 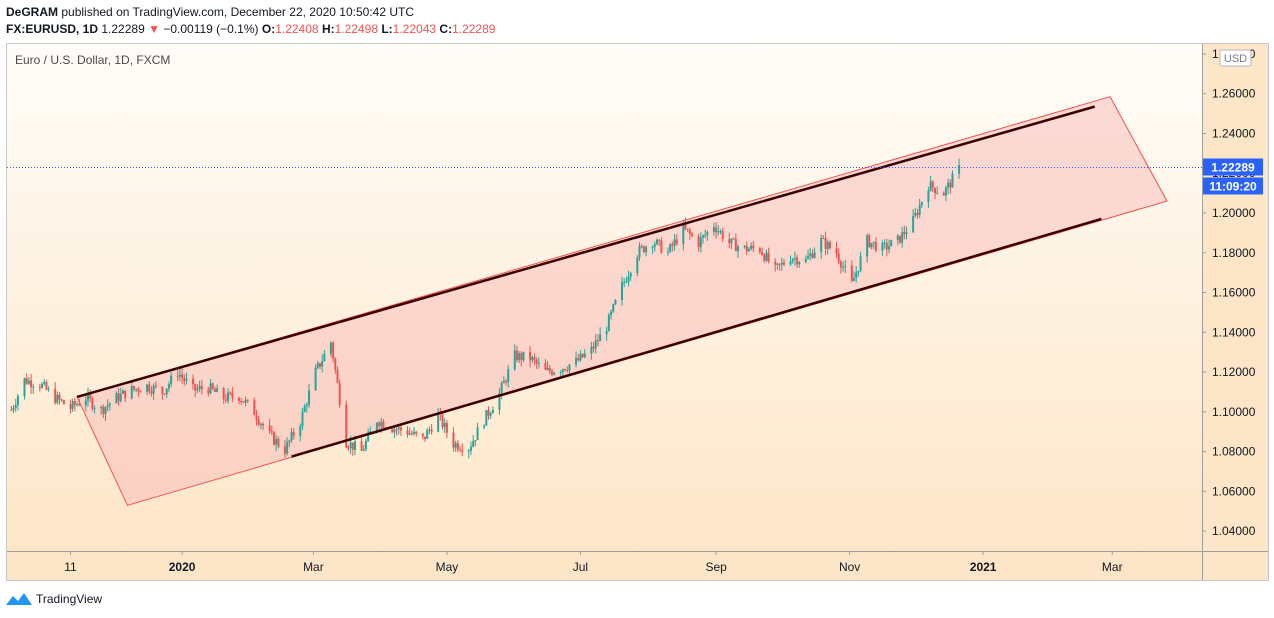 What do you see at coordinates (1234, 94) in the screenshot?
I see `price-tick-label: 1.26000` at bounding box center [1234, 94].